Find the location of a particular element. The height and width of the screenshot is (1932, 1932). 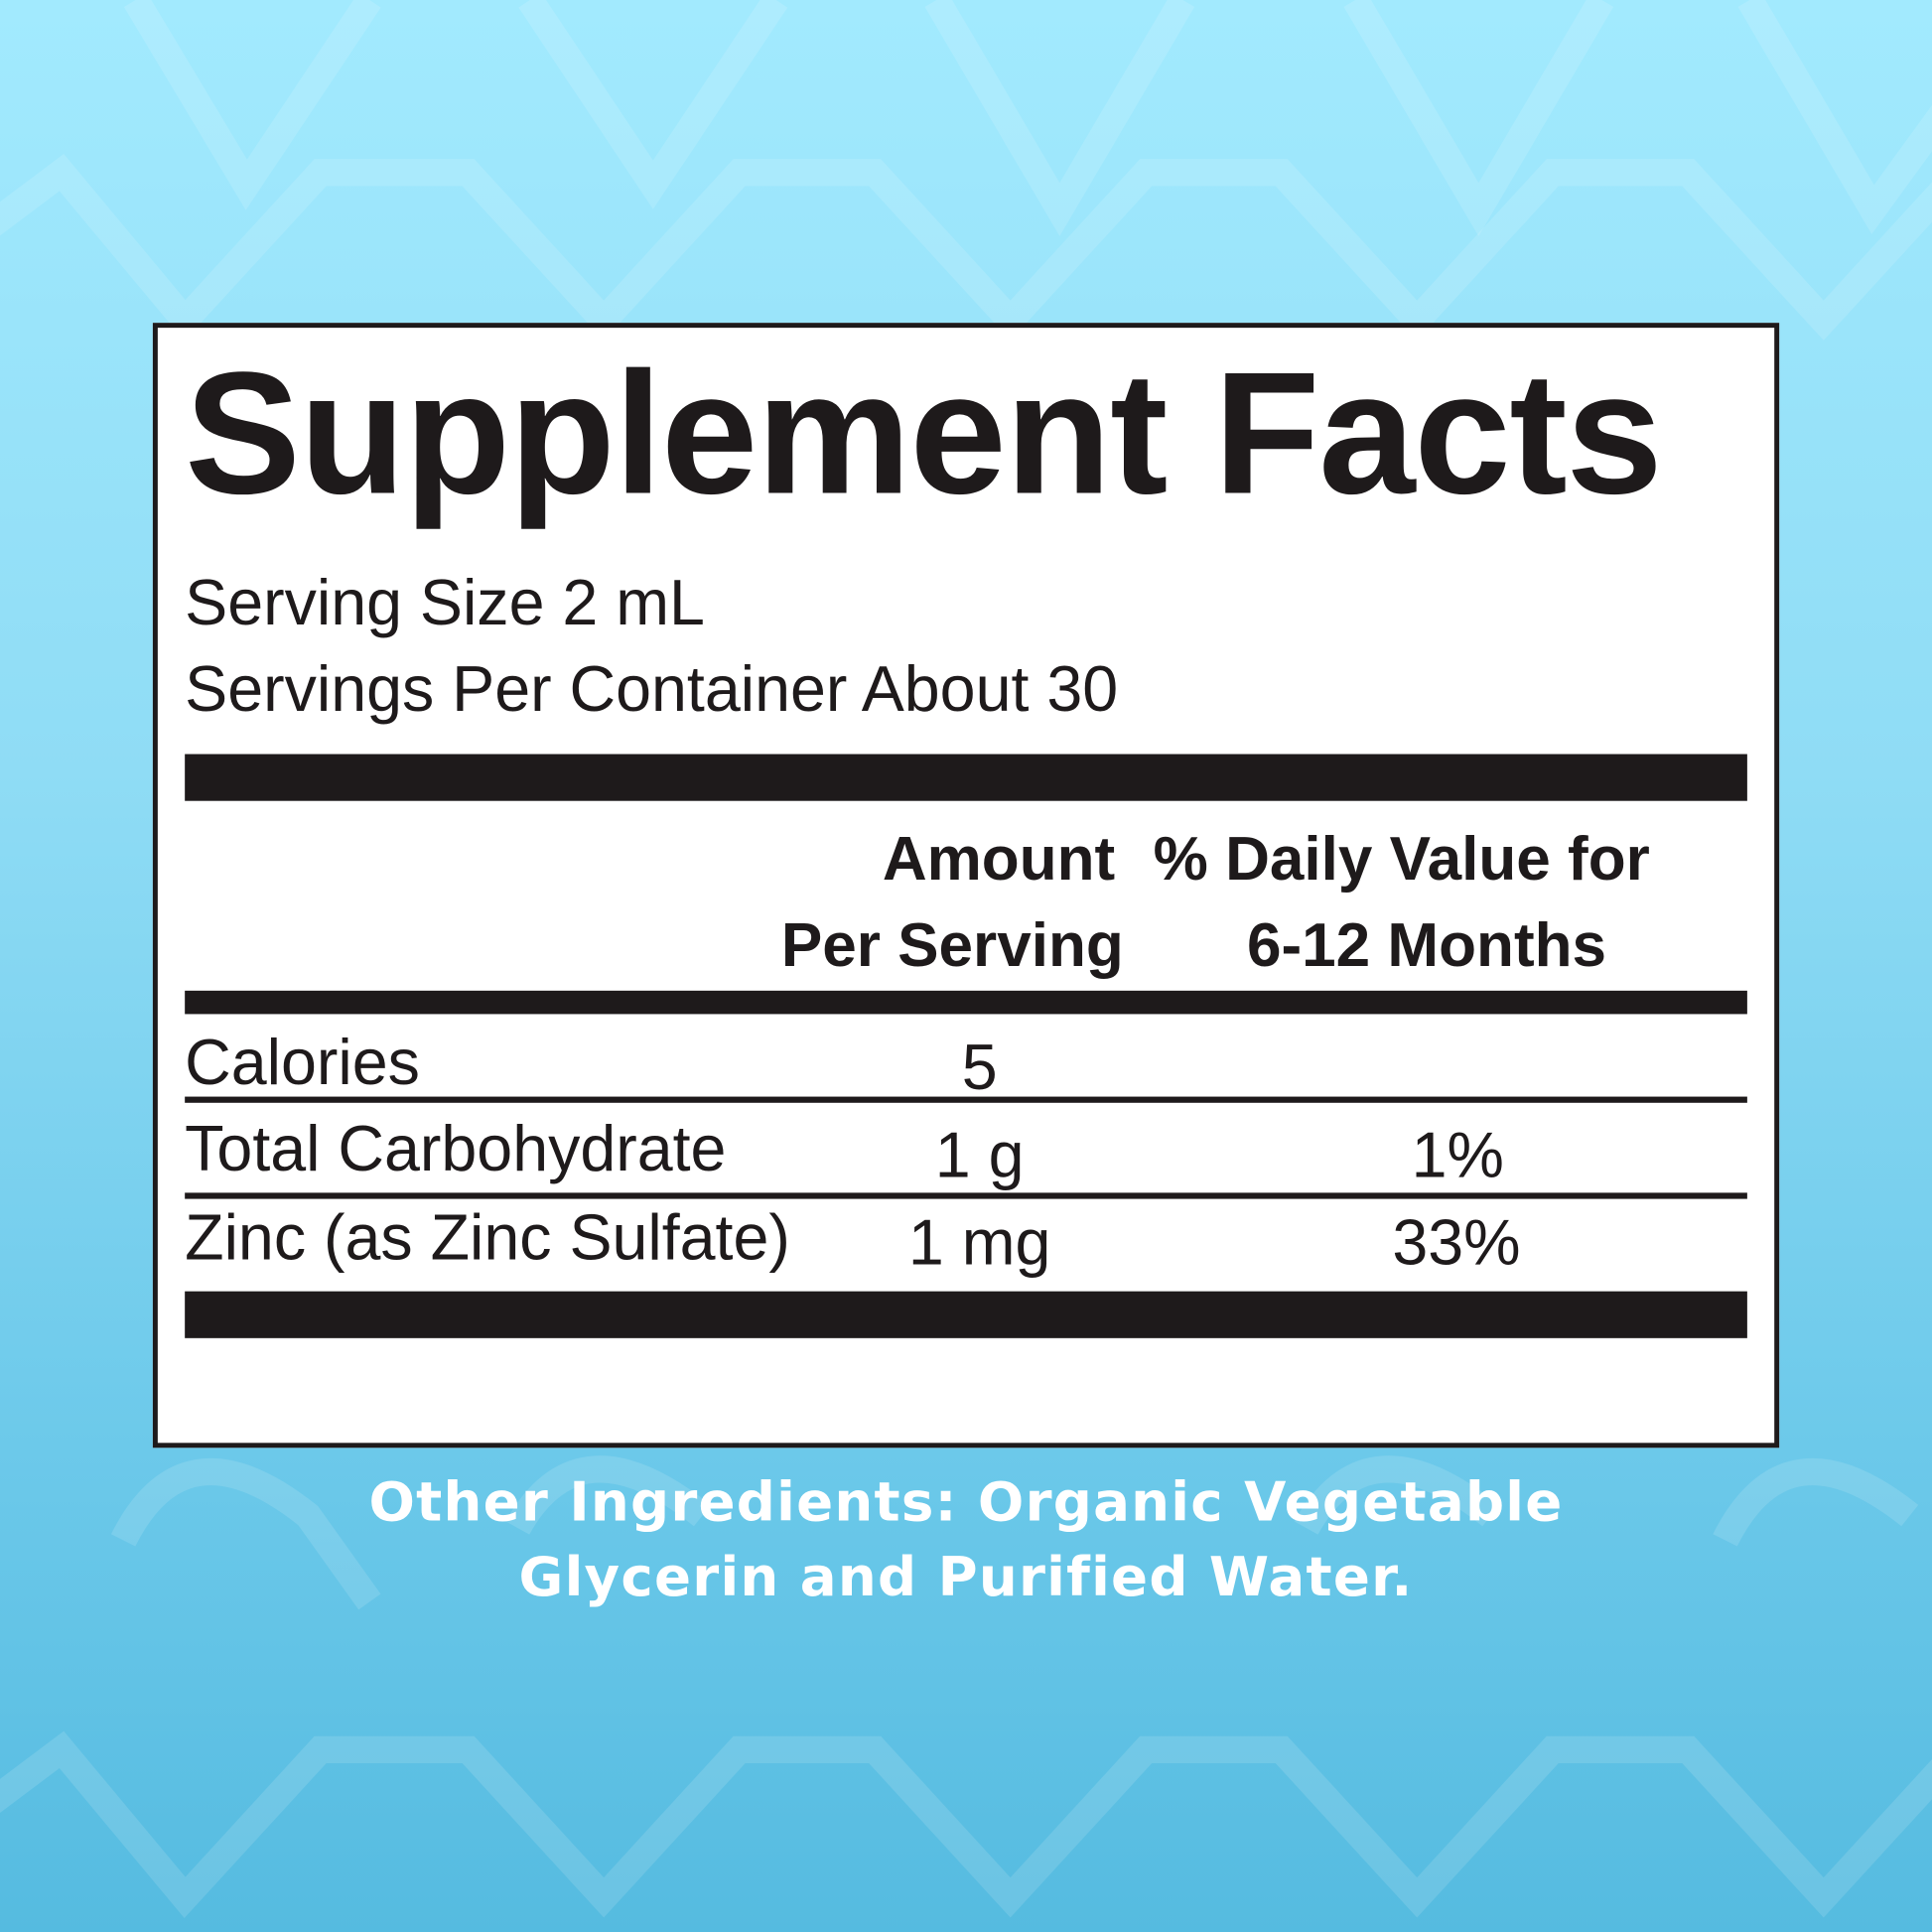

nutrient-amount: 5 is located at coordinates (979, 1069).